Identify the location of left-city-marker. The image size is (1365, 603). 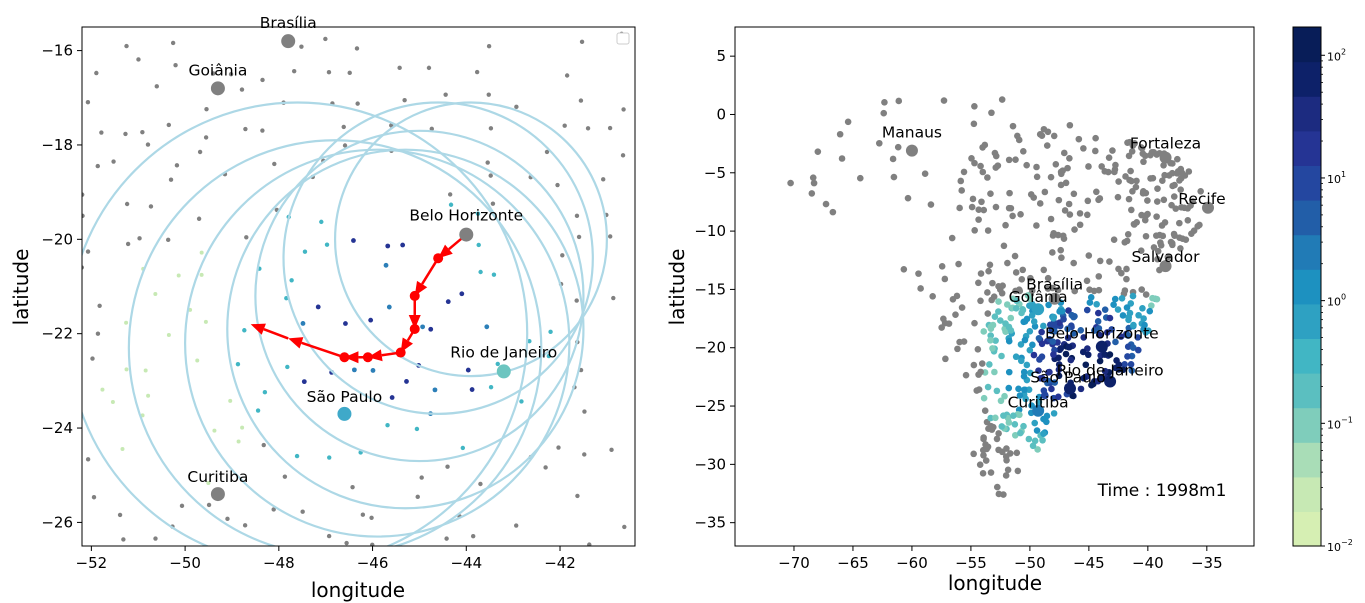
(466, 234).